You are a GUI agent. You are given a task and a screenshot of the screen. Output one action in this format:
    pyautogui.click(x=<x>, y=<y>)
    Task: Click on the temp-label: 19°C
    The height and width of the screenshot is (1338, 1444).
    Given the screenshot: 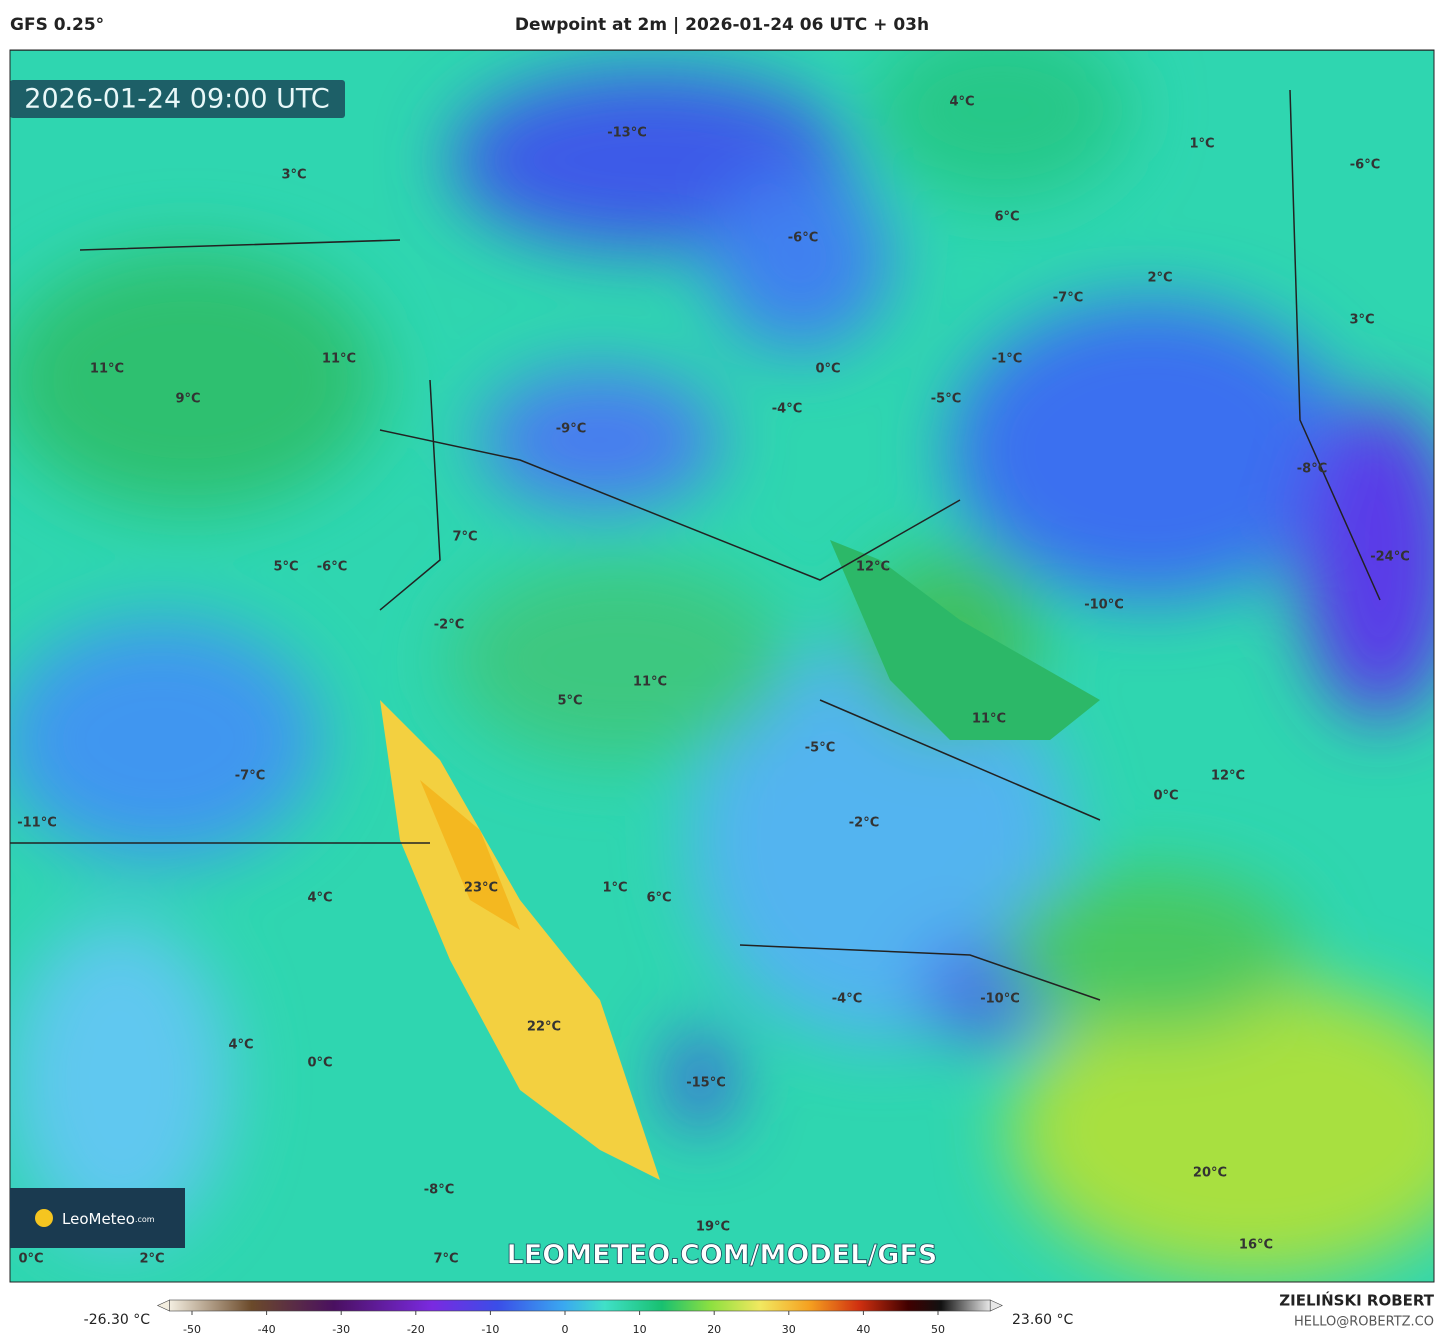 What is the action you would take?
    pyautogui.click(x=713, y=1227)
    